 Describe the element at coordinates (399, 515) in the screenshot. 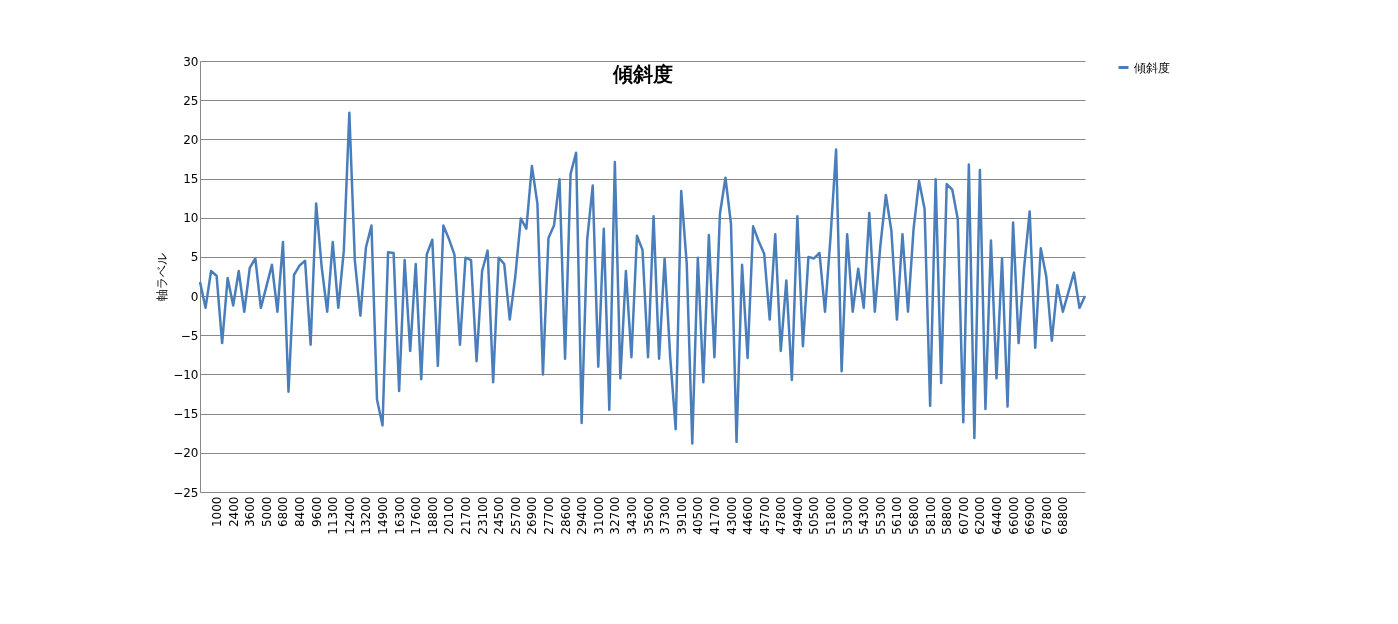

I see `x-tick-label: 16300` at that location.